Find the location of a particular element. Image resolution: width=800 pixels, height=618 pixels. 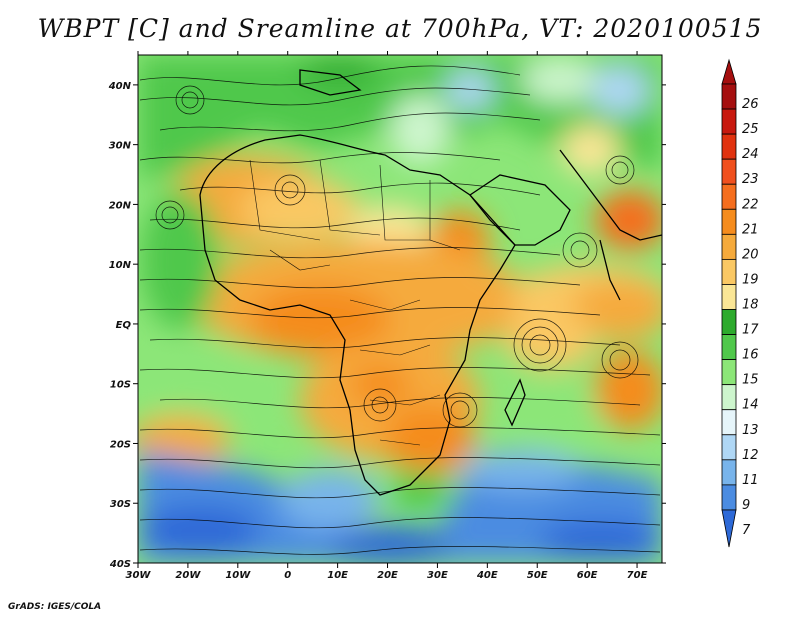

footer-credit: GrADS: IGES/COLA is located at coordinates (55, 607).